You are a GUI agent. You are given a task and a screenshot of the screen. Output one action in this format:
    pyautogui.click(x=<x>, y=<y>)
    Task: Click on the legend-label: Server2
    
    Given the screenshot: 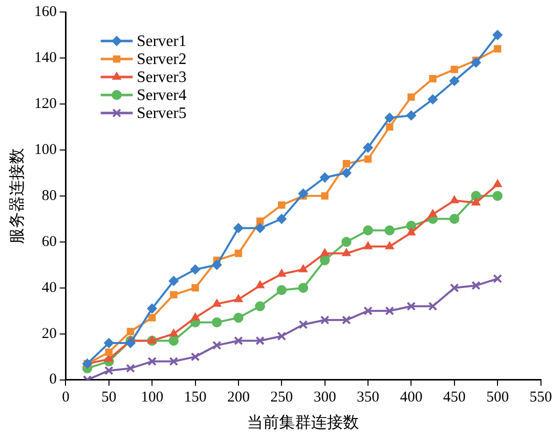 What is the action you would take?
    pyautogui.click(x=161, y=59)
    